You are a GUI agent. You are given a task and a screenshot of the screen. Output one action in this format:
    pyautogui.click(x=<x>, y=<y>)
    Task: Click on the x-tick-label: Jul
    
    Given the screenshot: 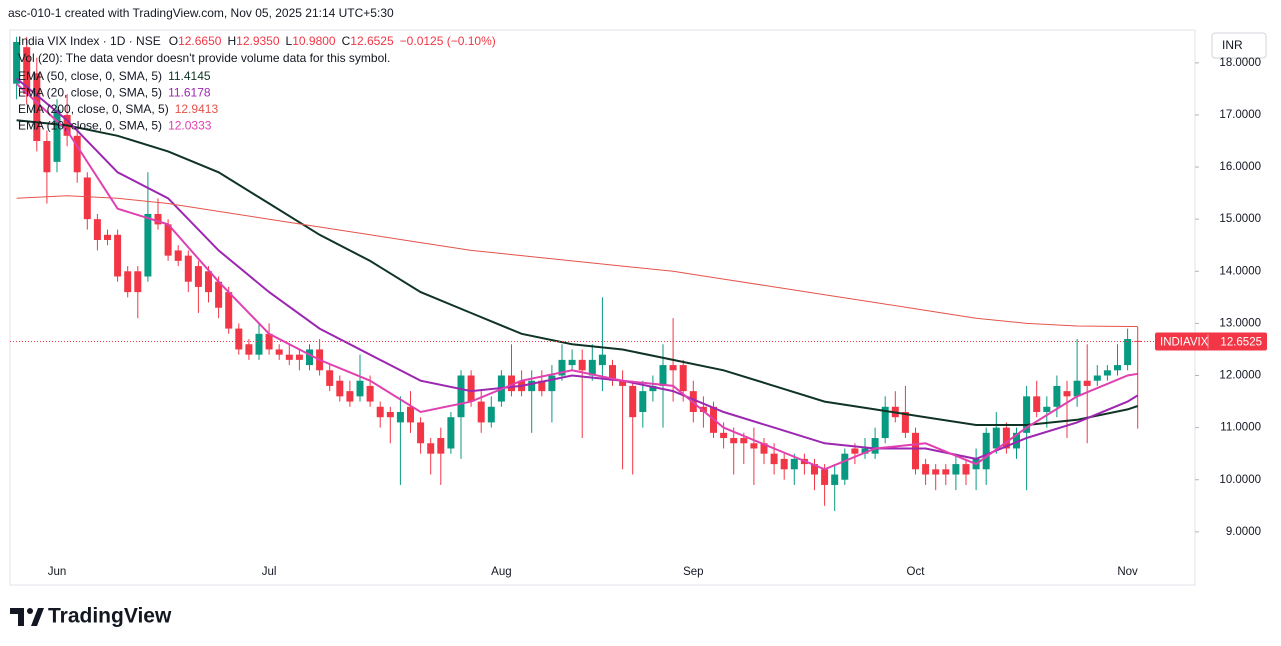 What is the action you would take?
    pyautogui.click(x=269, y=572)
    